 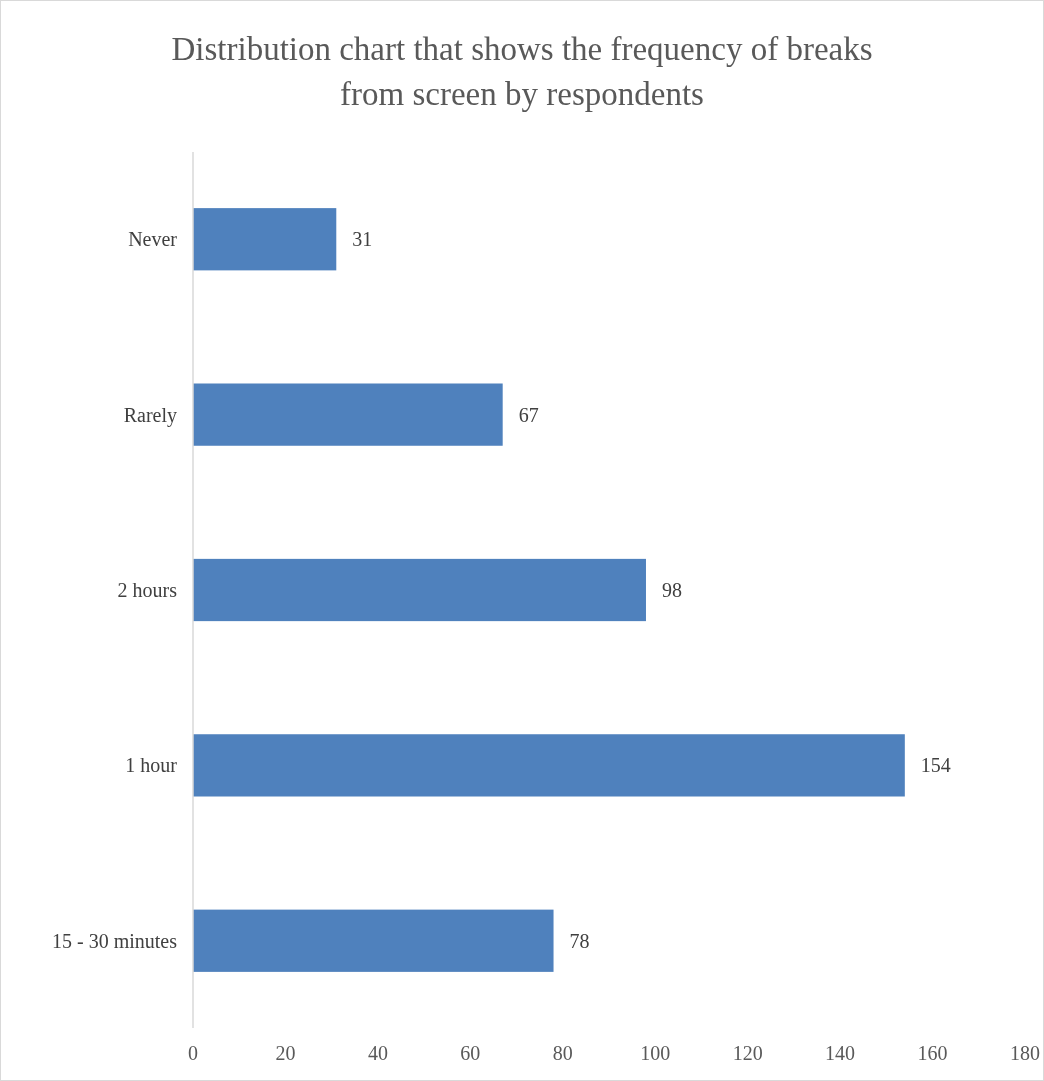 What do you see at coordinates (362, 239) in the screenshot?
I see `data-label: 31` at bounding box center [362, 239].